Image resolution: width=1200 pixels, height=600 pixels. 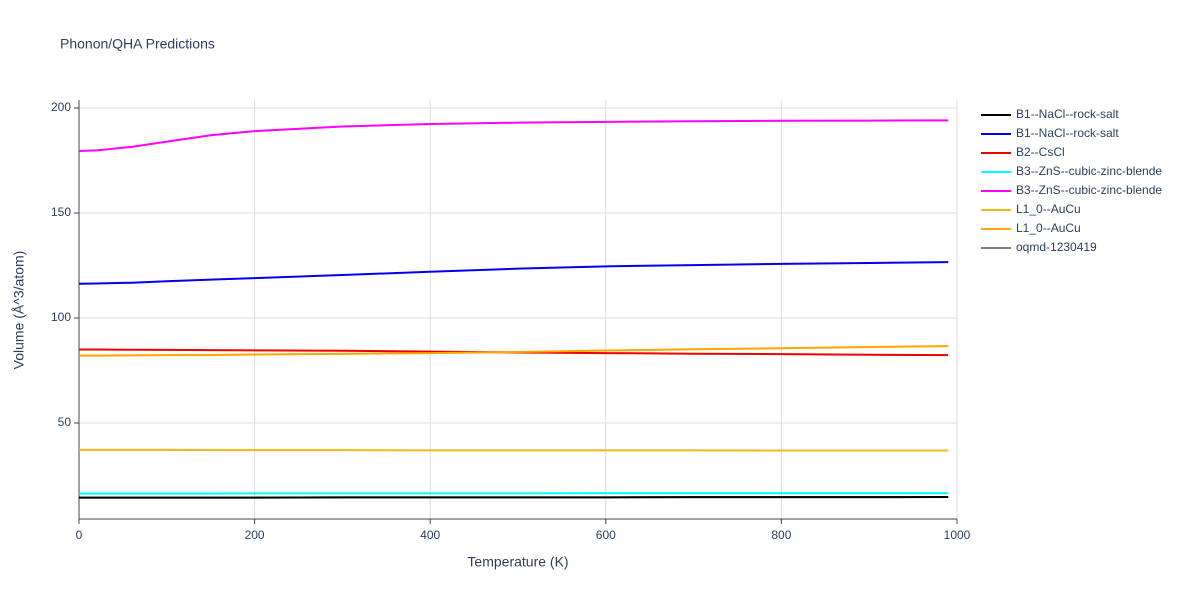 What do you see at coordinates (606, 535) in the screenshot?
I see `x-tick-label: 600` at bounding box center [606, 535].